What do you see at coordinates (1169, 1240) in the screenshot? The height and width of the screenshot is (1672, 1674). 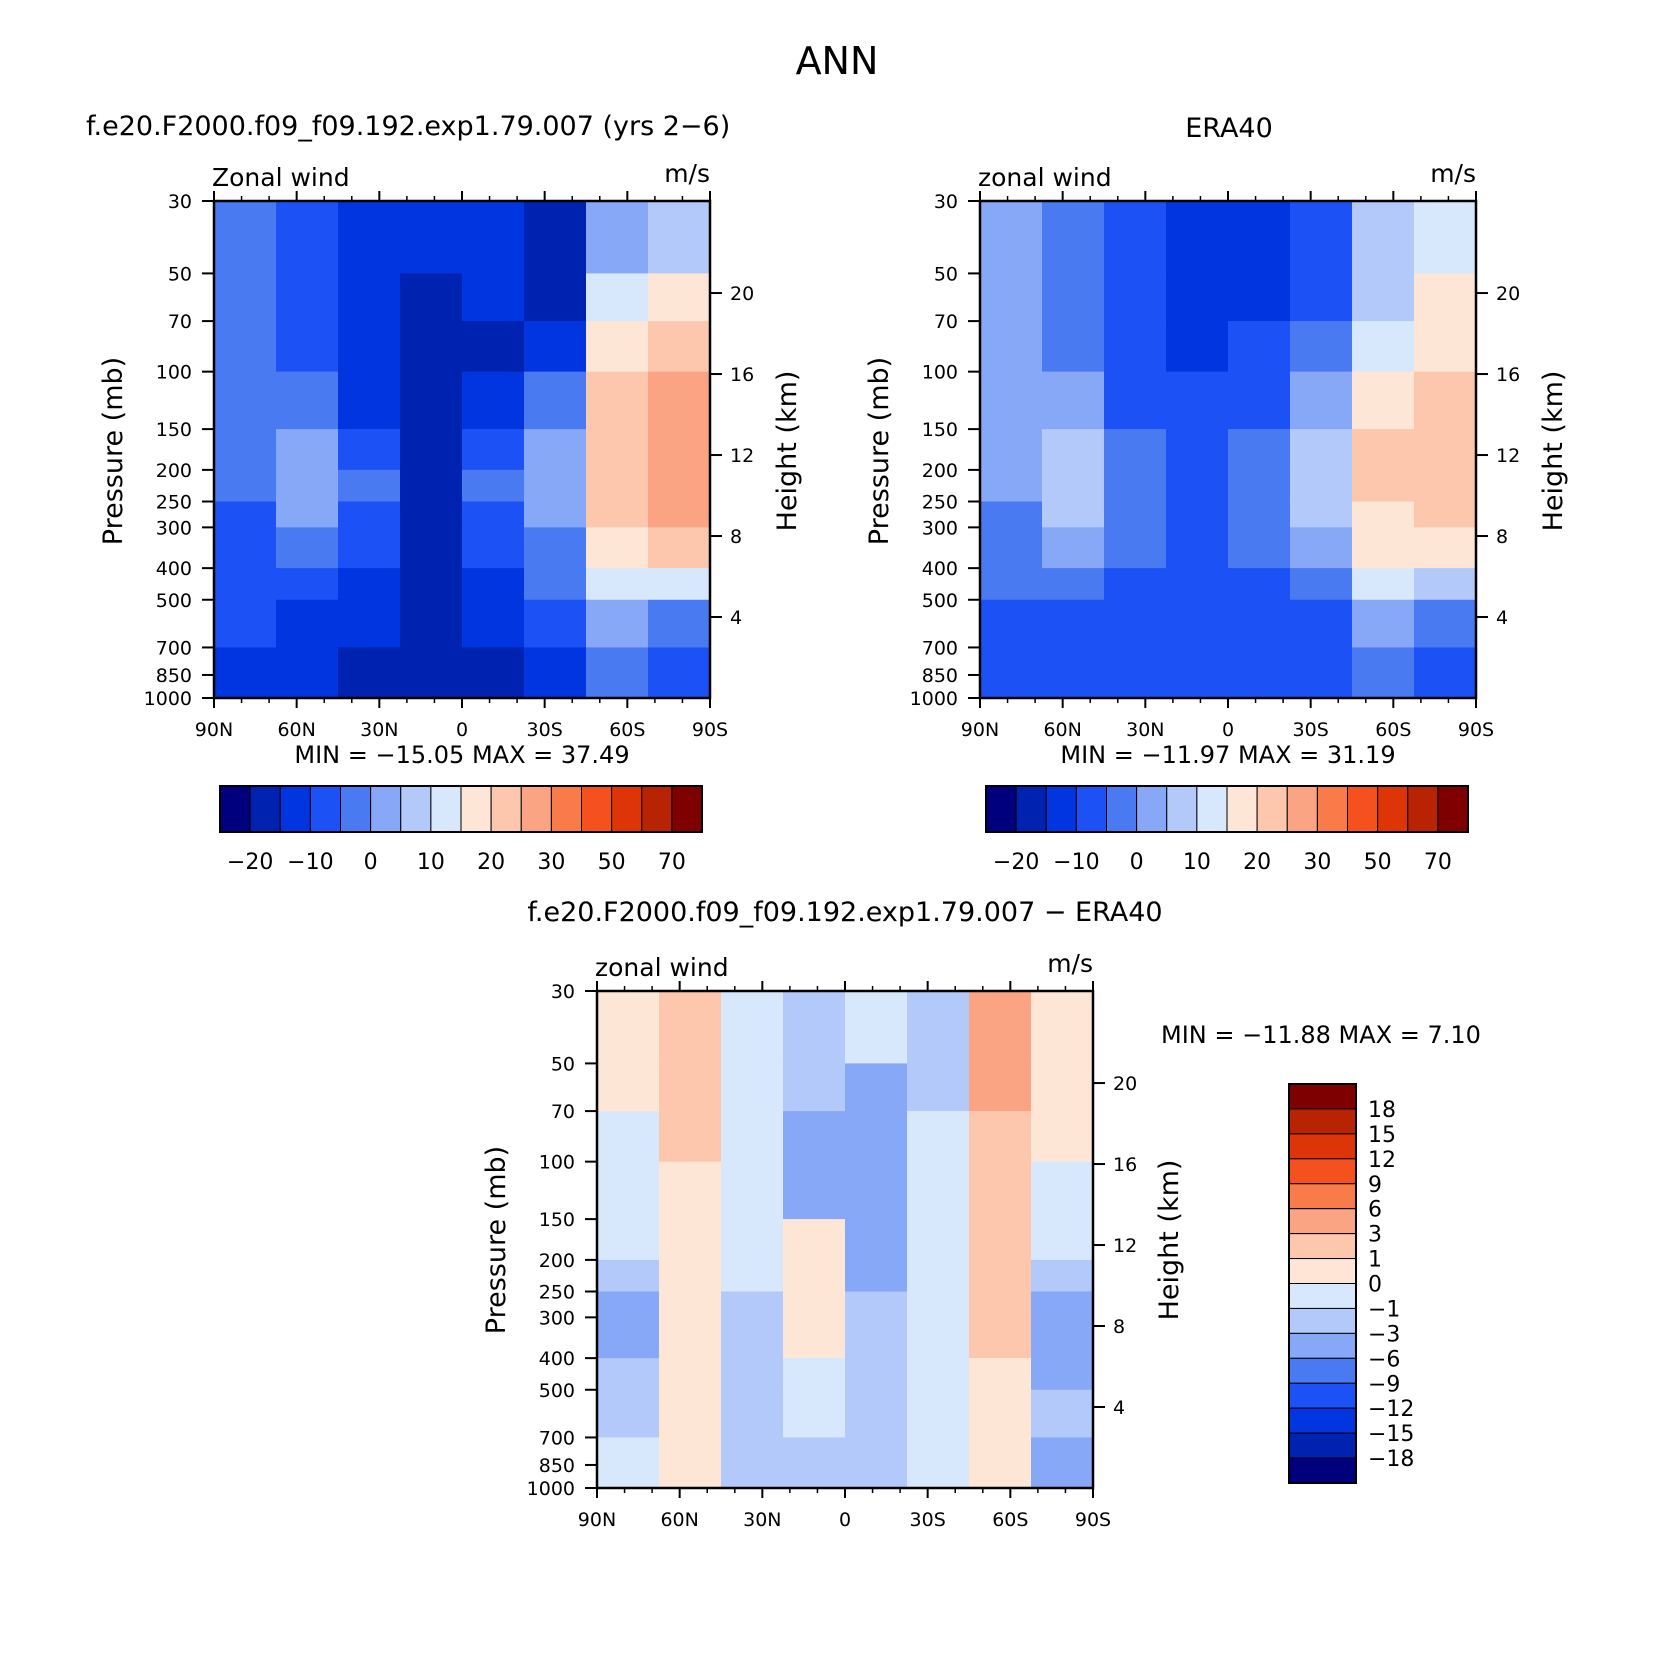 I see `panel3-ylabel-right: Height (km)` at bounding box center [1169, 1240].